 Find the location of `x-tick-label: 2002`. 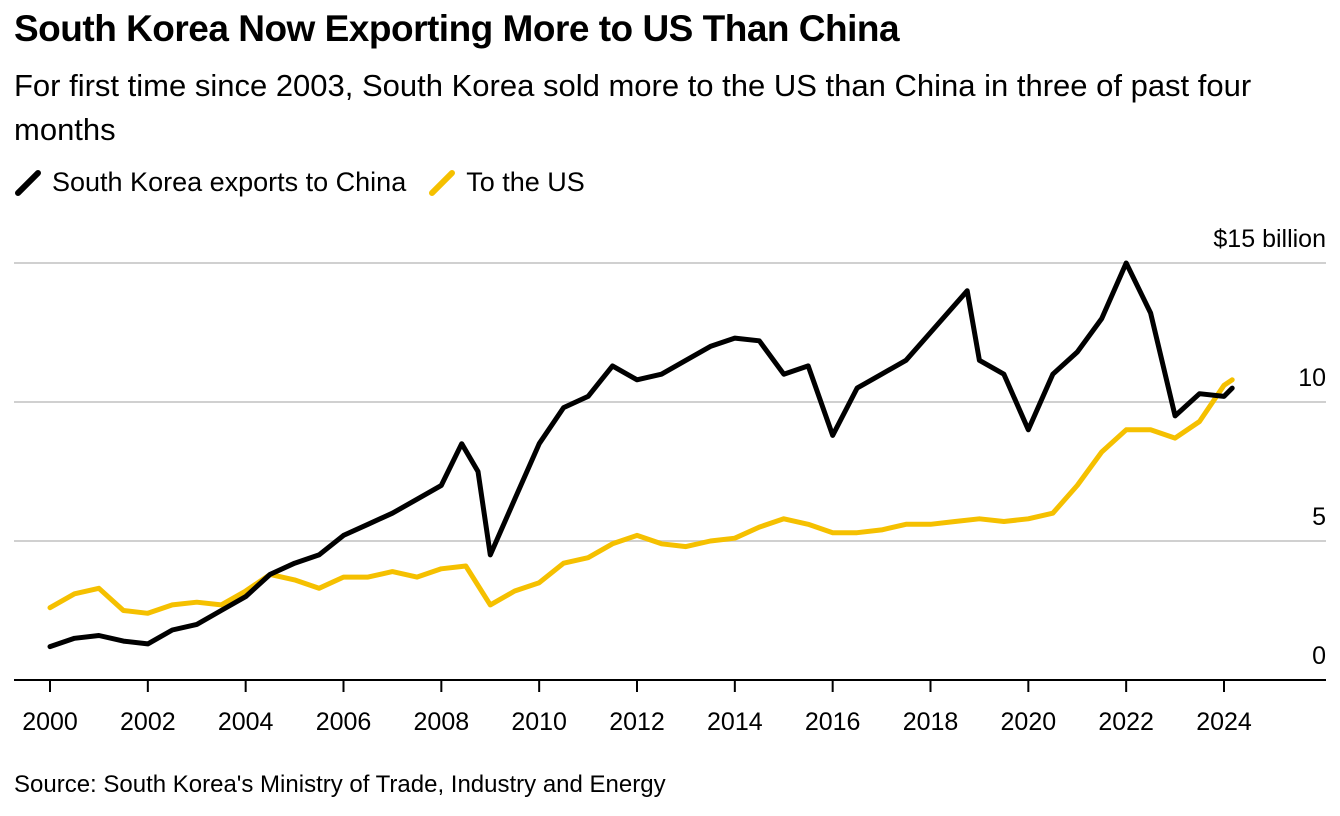

x-tick-label: 2002 is located at coordinates (148, 722).